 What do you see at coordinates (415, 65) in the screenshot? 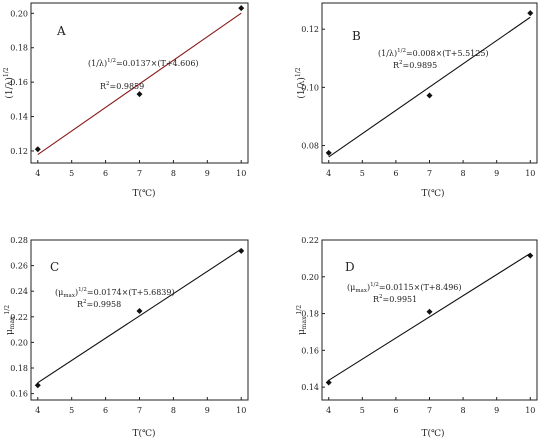
I see `r-squared: R2=0.9895` at bounding box center [415, 65].